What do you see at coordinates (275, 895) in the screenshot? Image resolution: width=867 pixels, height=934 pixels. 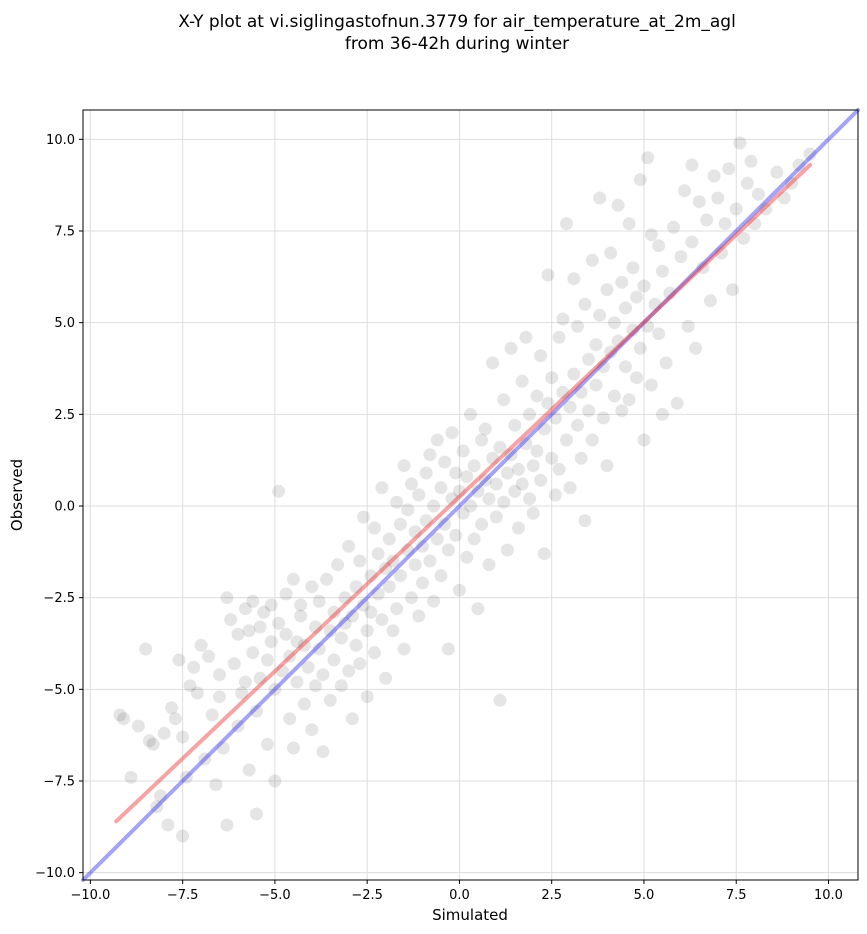 I see `x-tick-label-2: −5.0` at bounding box center [275, 895].